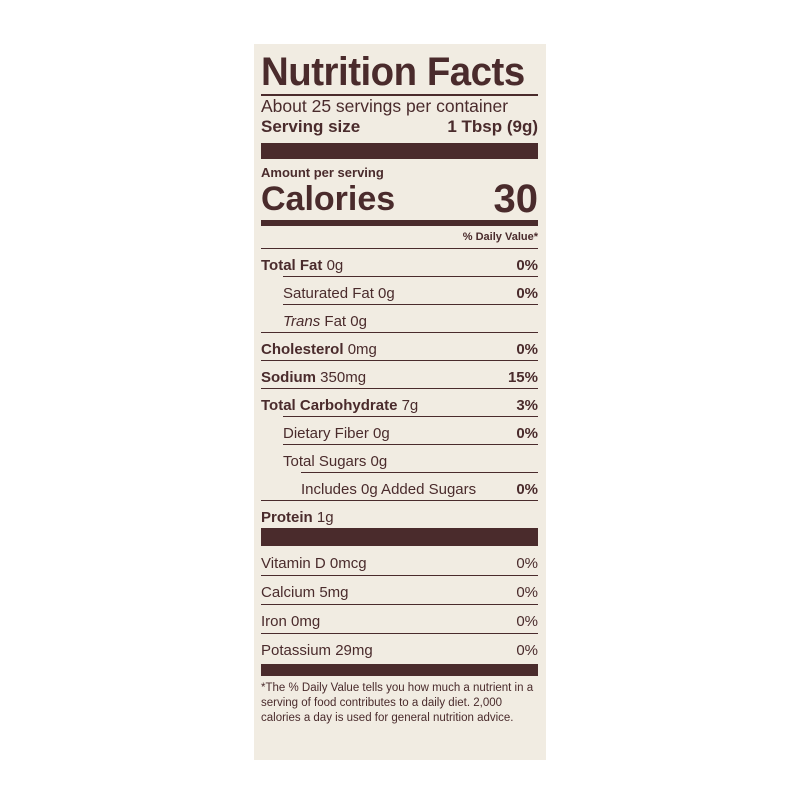  What do you see at coordinates (399, 647) in the screenshot?
I see `vitamin-row: Potassium 29mg 0%` at bounding box center [399, 647].